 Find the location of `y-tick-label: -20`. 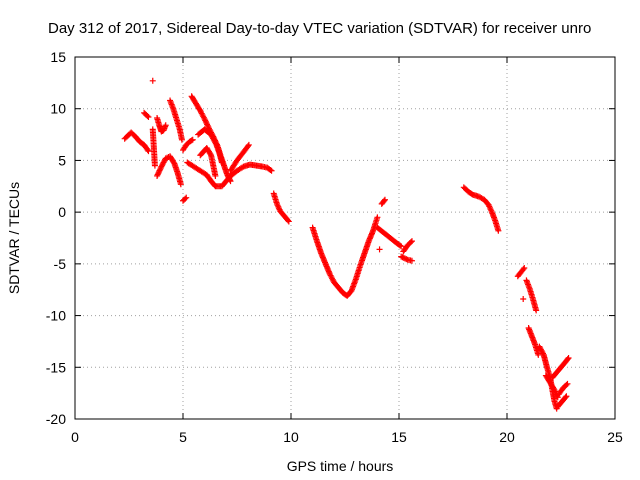

y-tick-label: -20 is located at coordinates (56, 419).